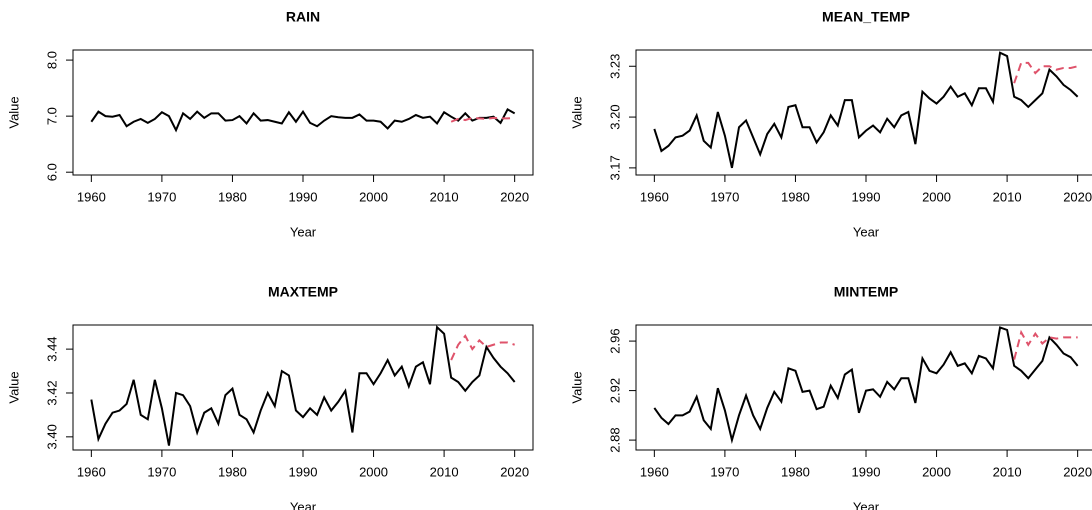  What do you see at coordinates (866, 17) in the screenshot?
I see `panel-title: MEAN_TEMP` at bounding box center [866, 17].